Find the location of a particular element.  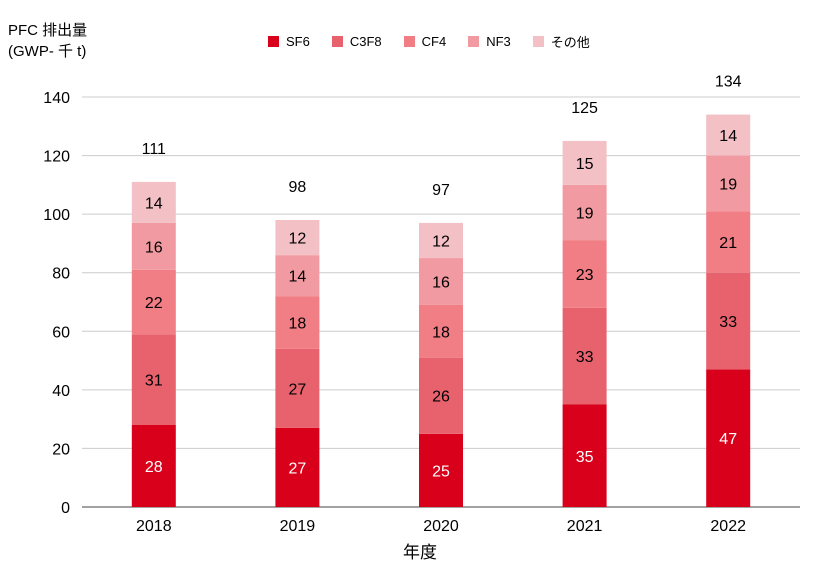

data-label: 15 is located at coordinates (585, 164).